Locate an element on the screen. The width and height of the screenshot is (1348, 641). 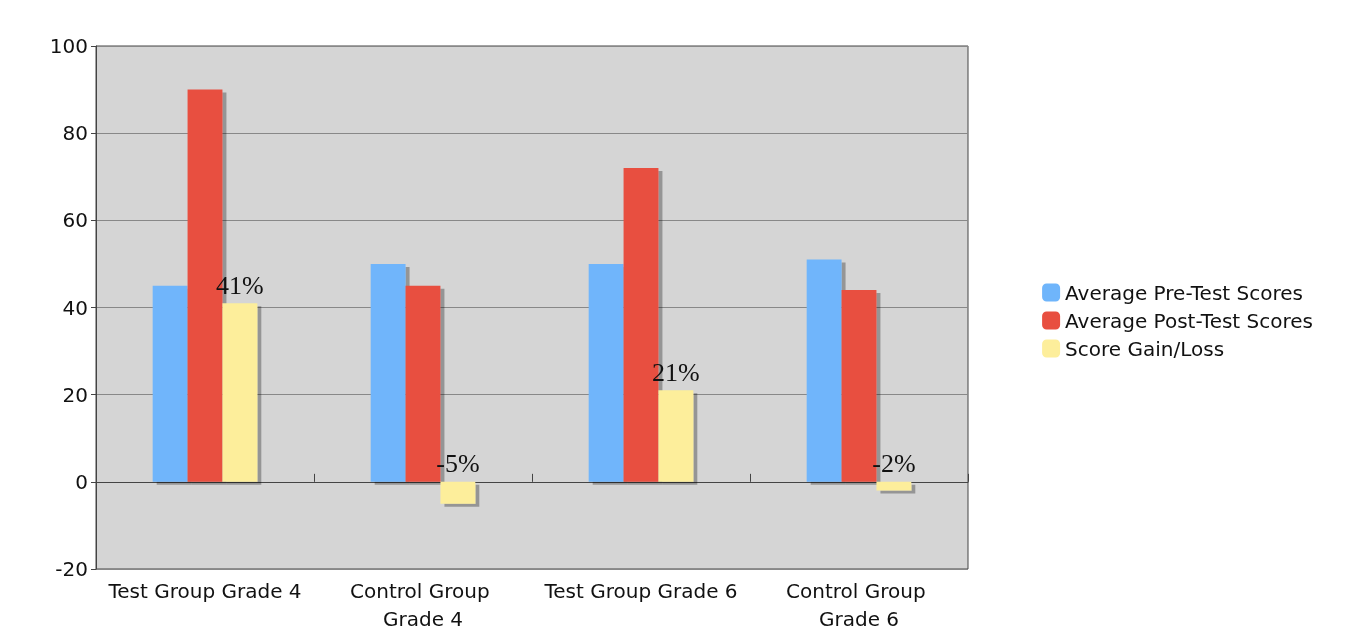
y-tick-label: 0 is located at coordinates (81, 481).